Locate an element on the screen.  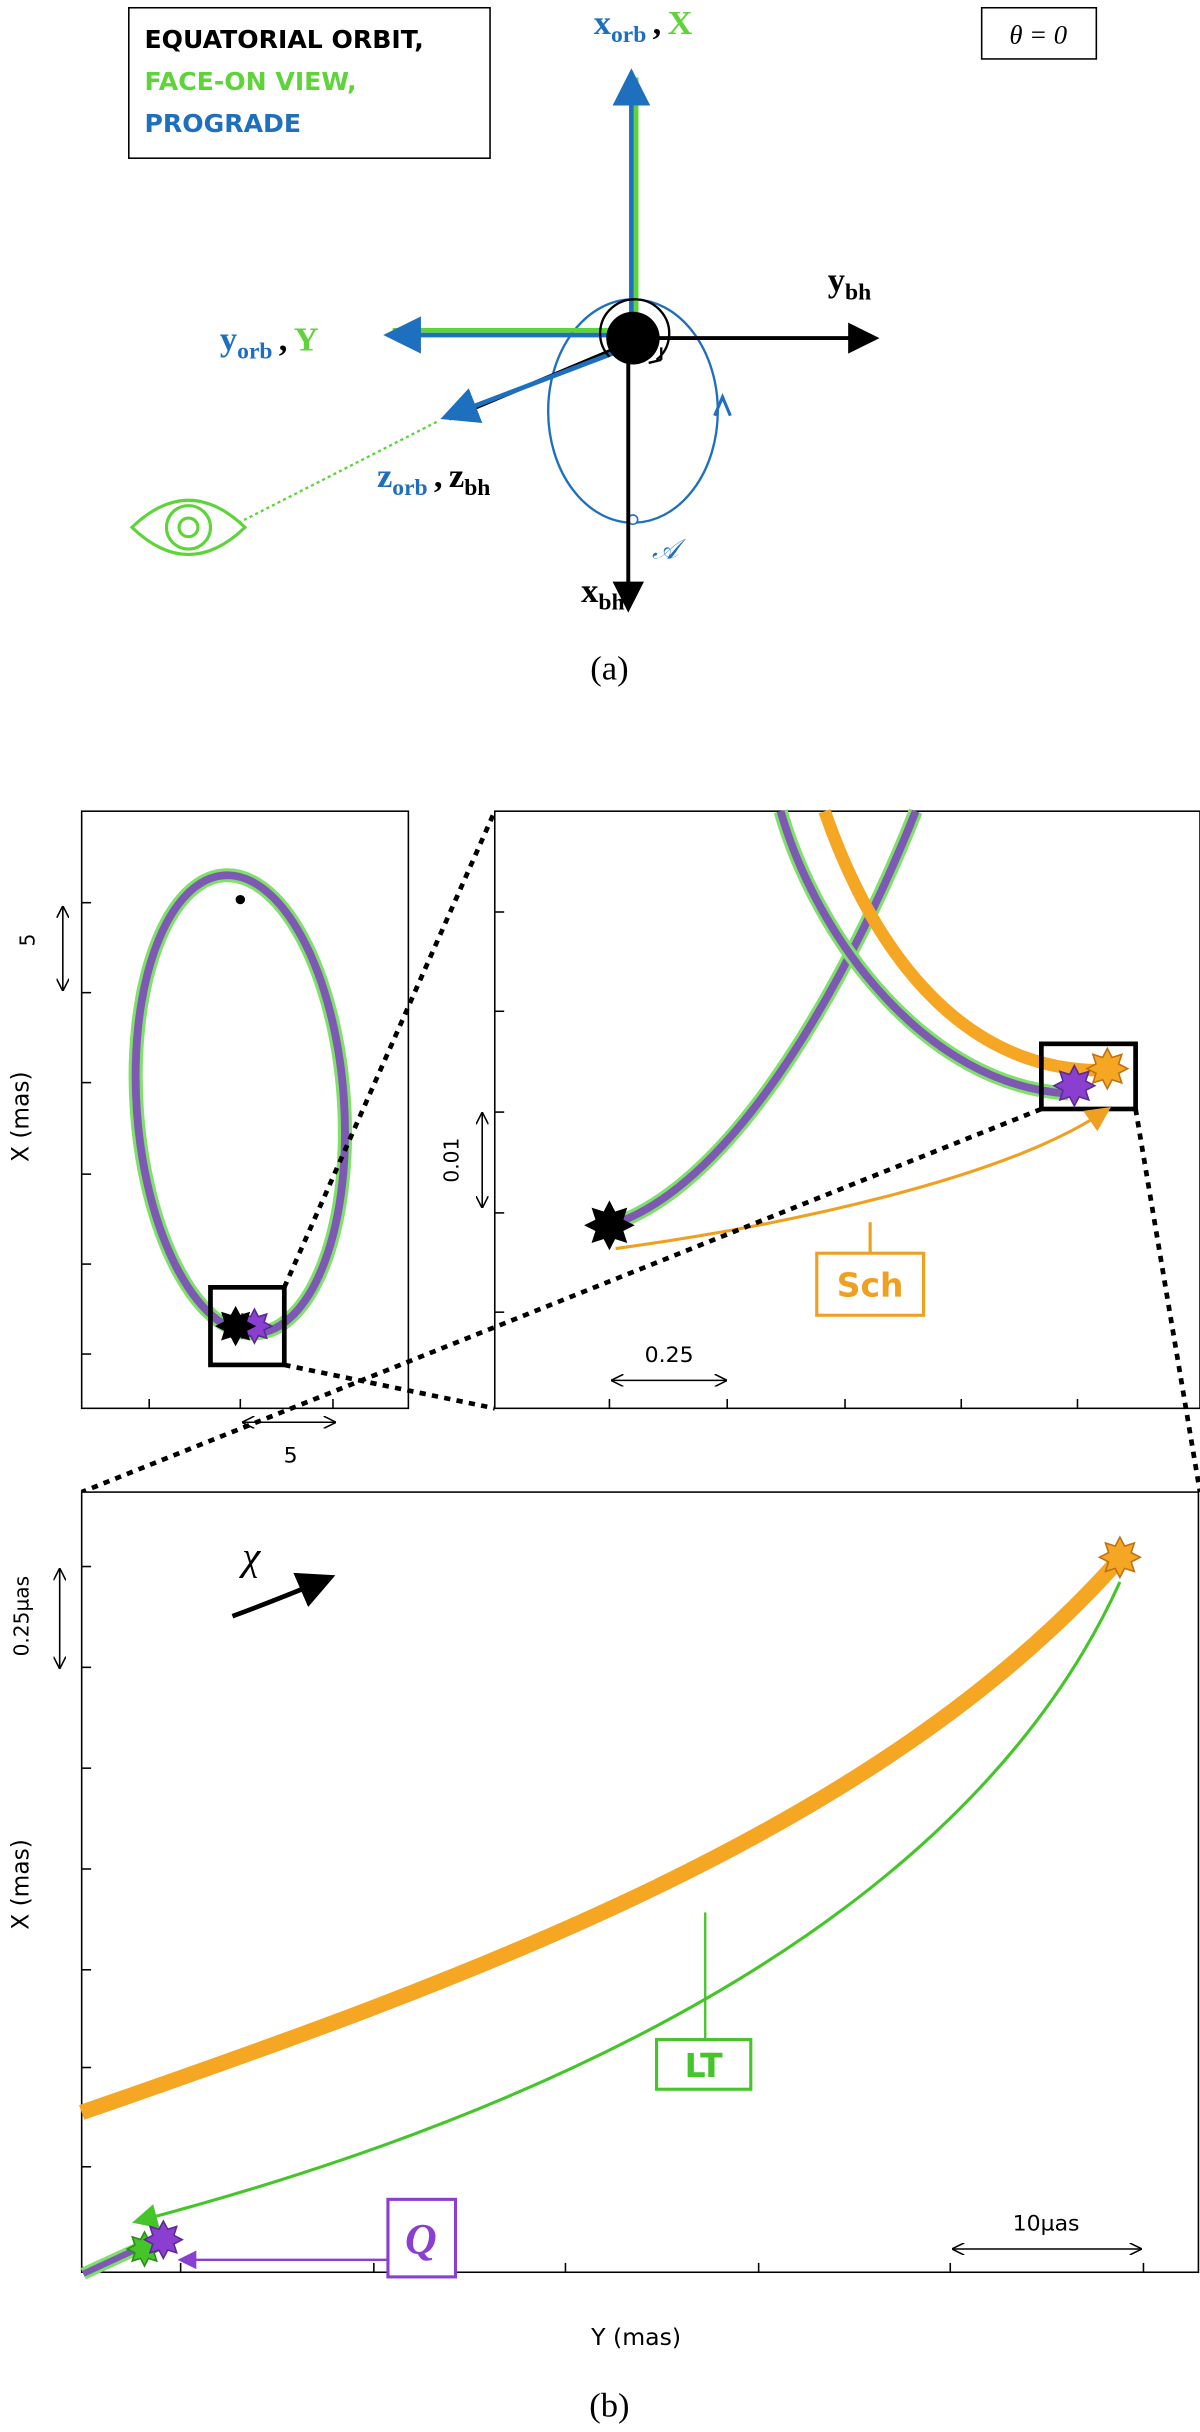
legend-line: FACE-ON VIEW, is located at coordinates (251, 81).